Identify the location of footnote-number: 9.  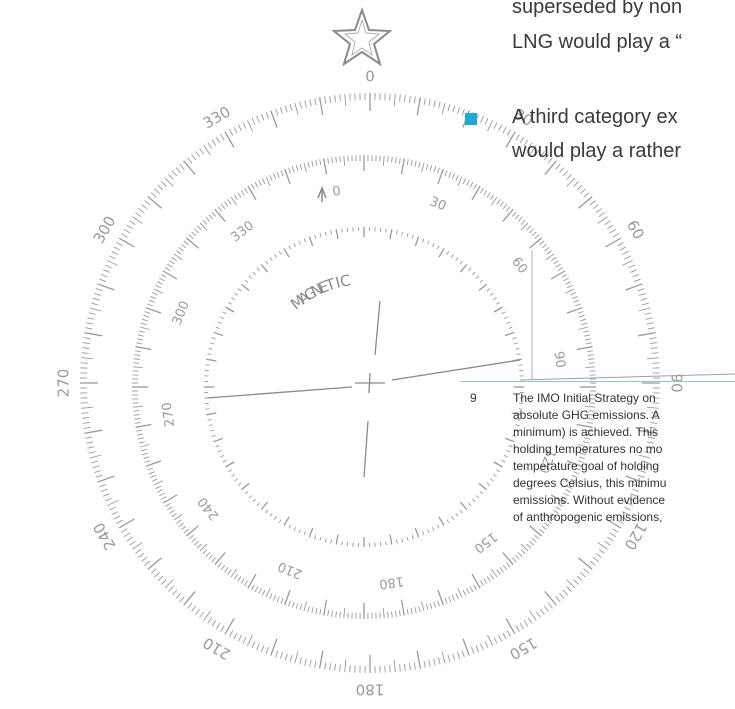
(473, 398).